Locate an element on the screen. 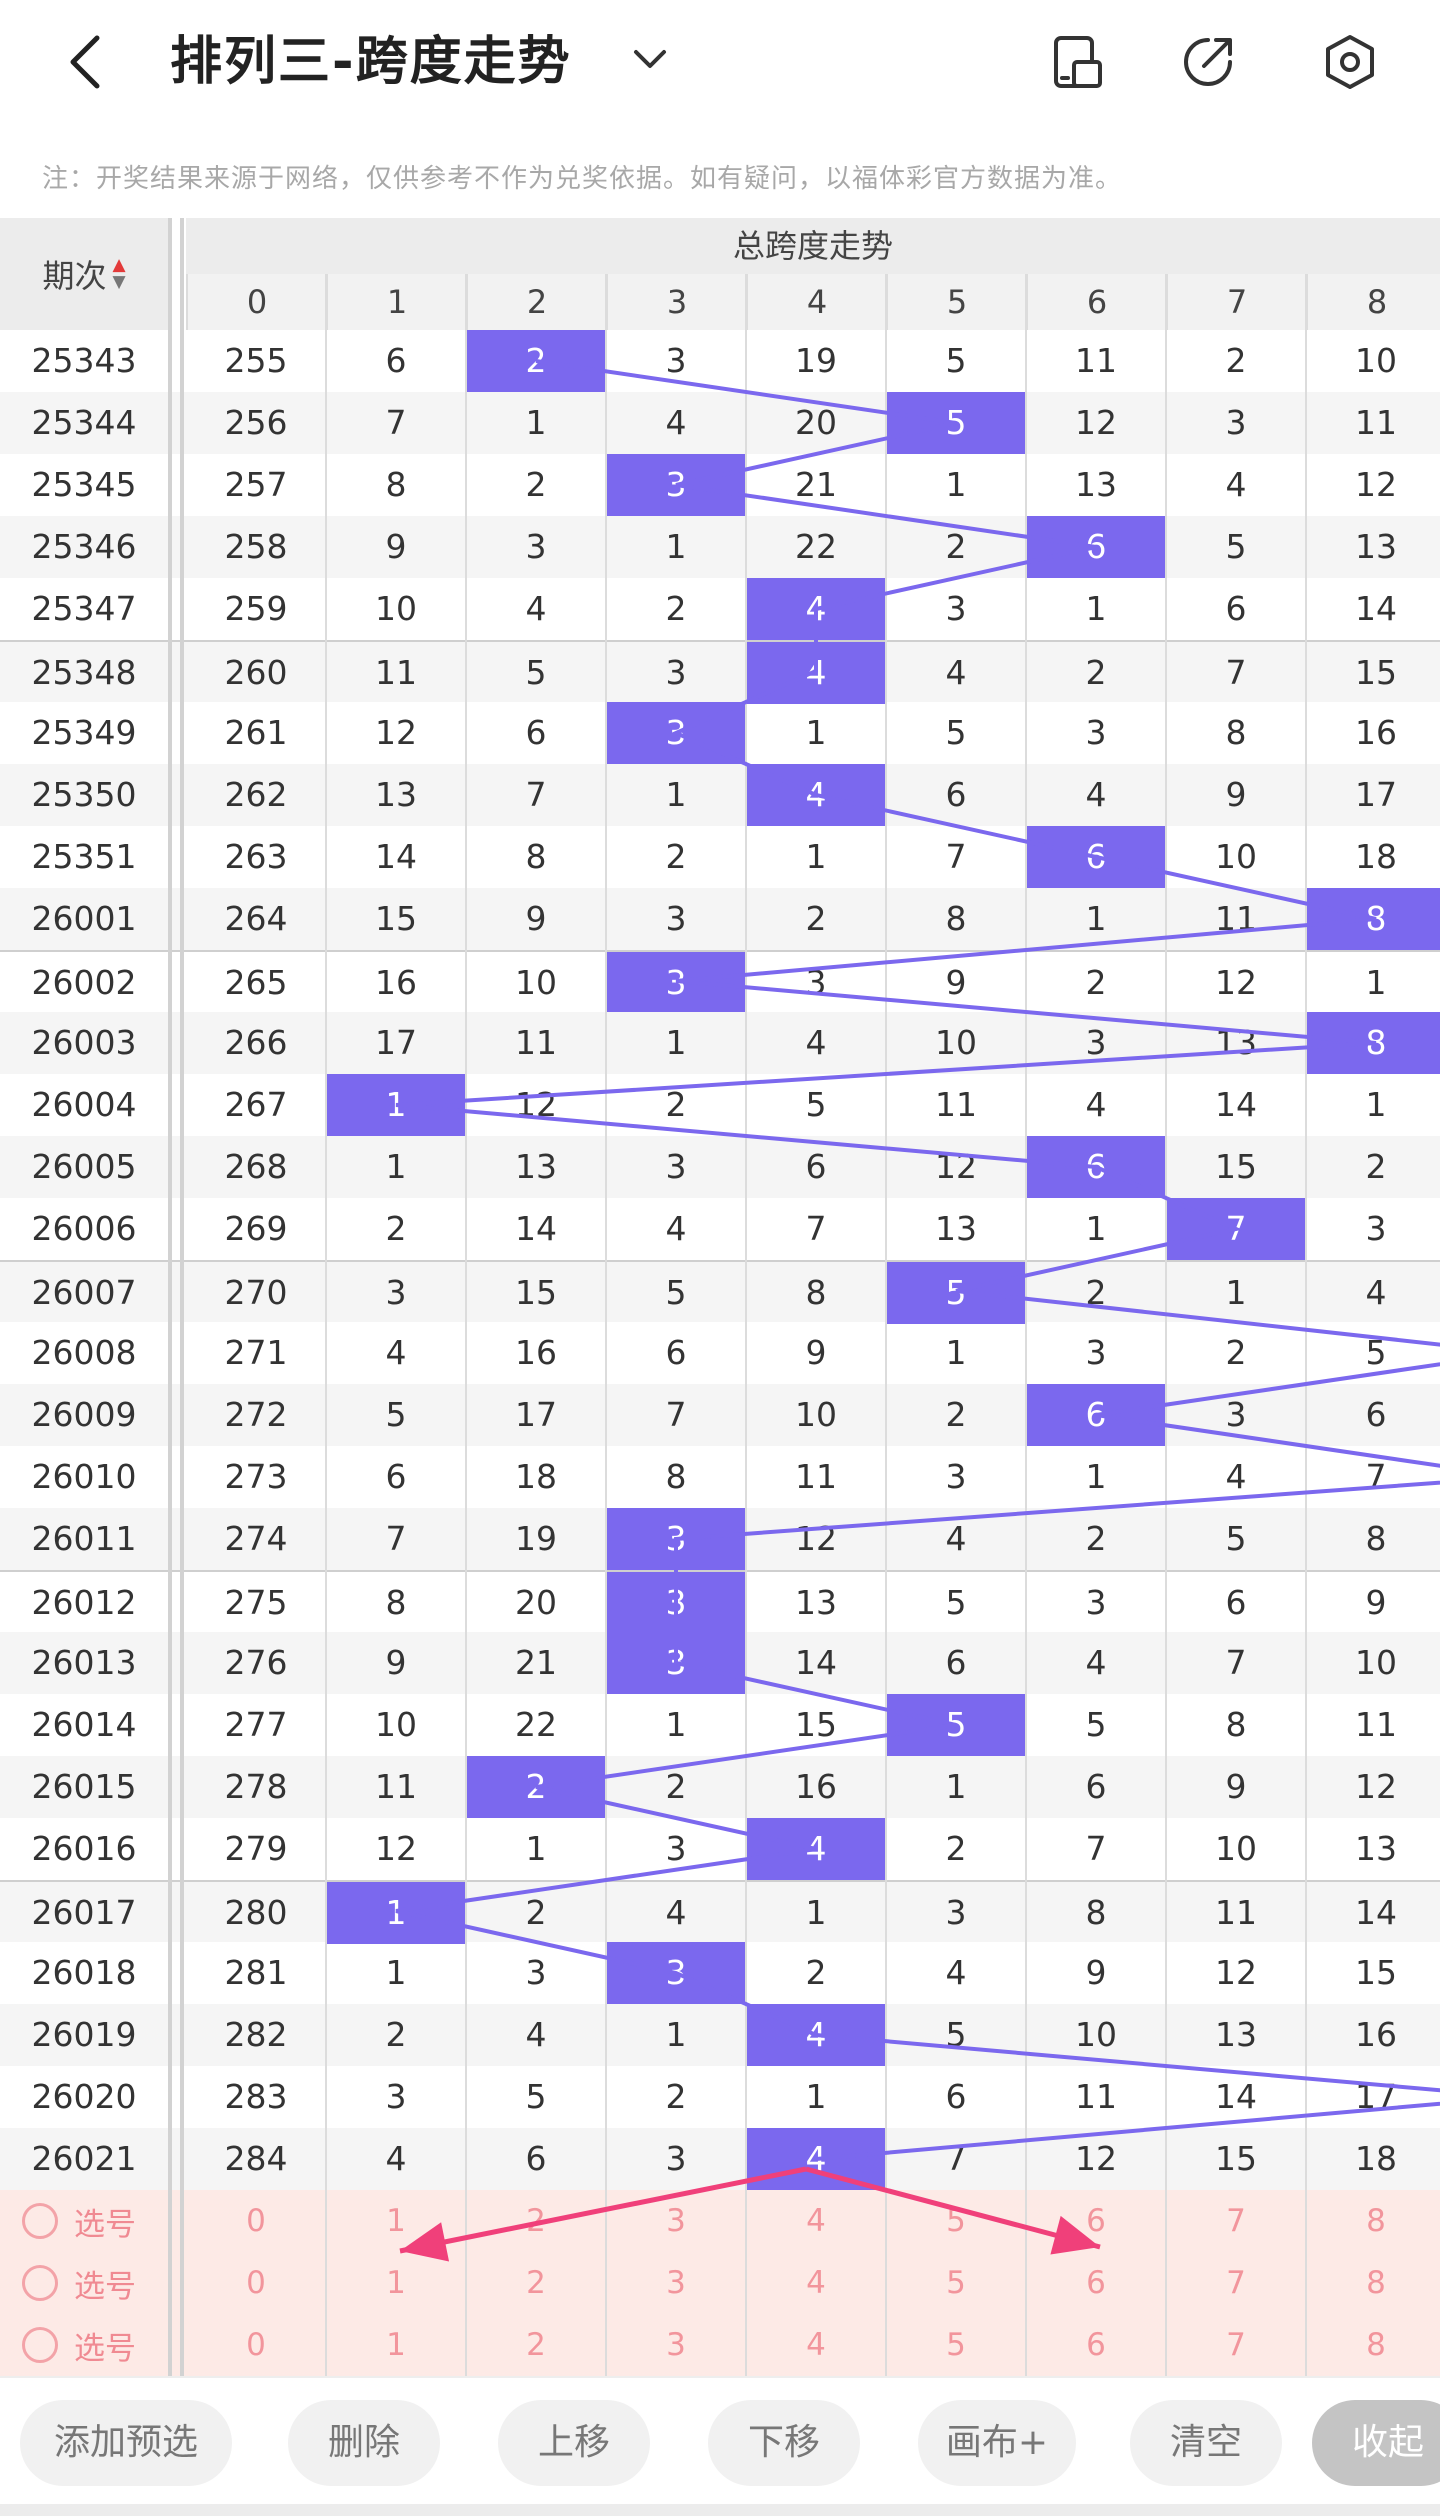 This screenshot has width=1440, height=2516. title-dropdown-button is located at coordinates (650, 60).